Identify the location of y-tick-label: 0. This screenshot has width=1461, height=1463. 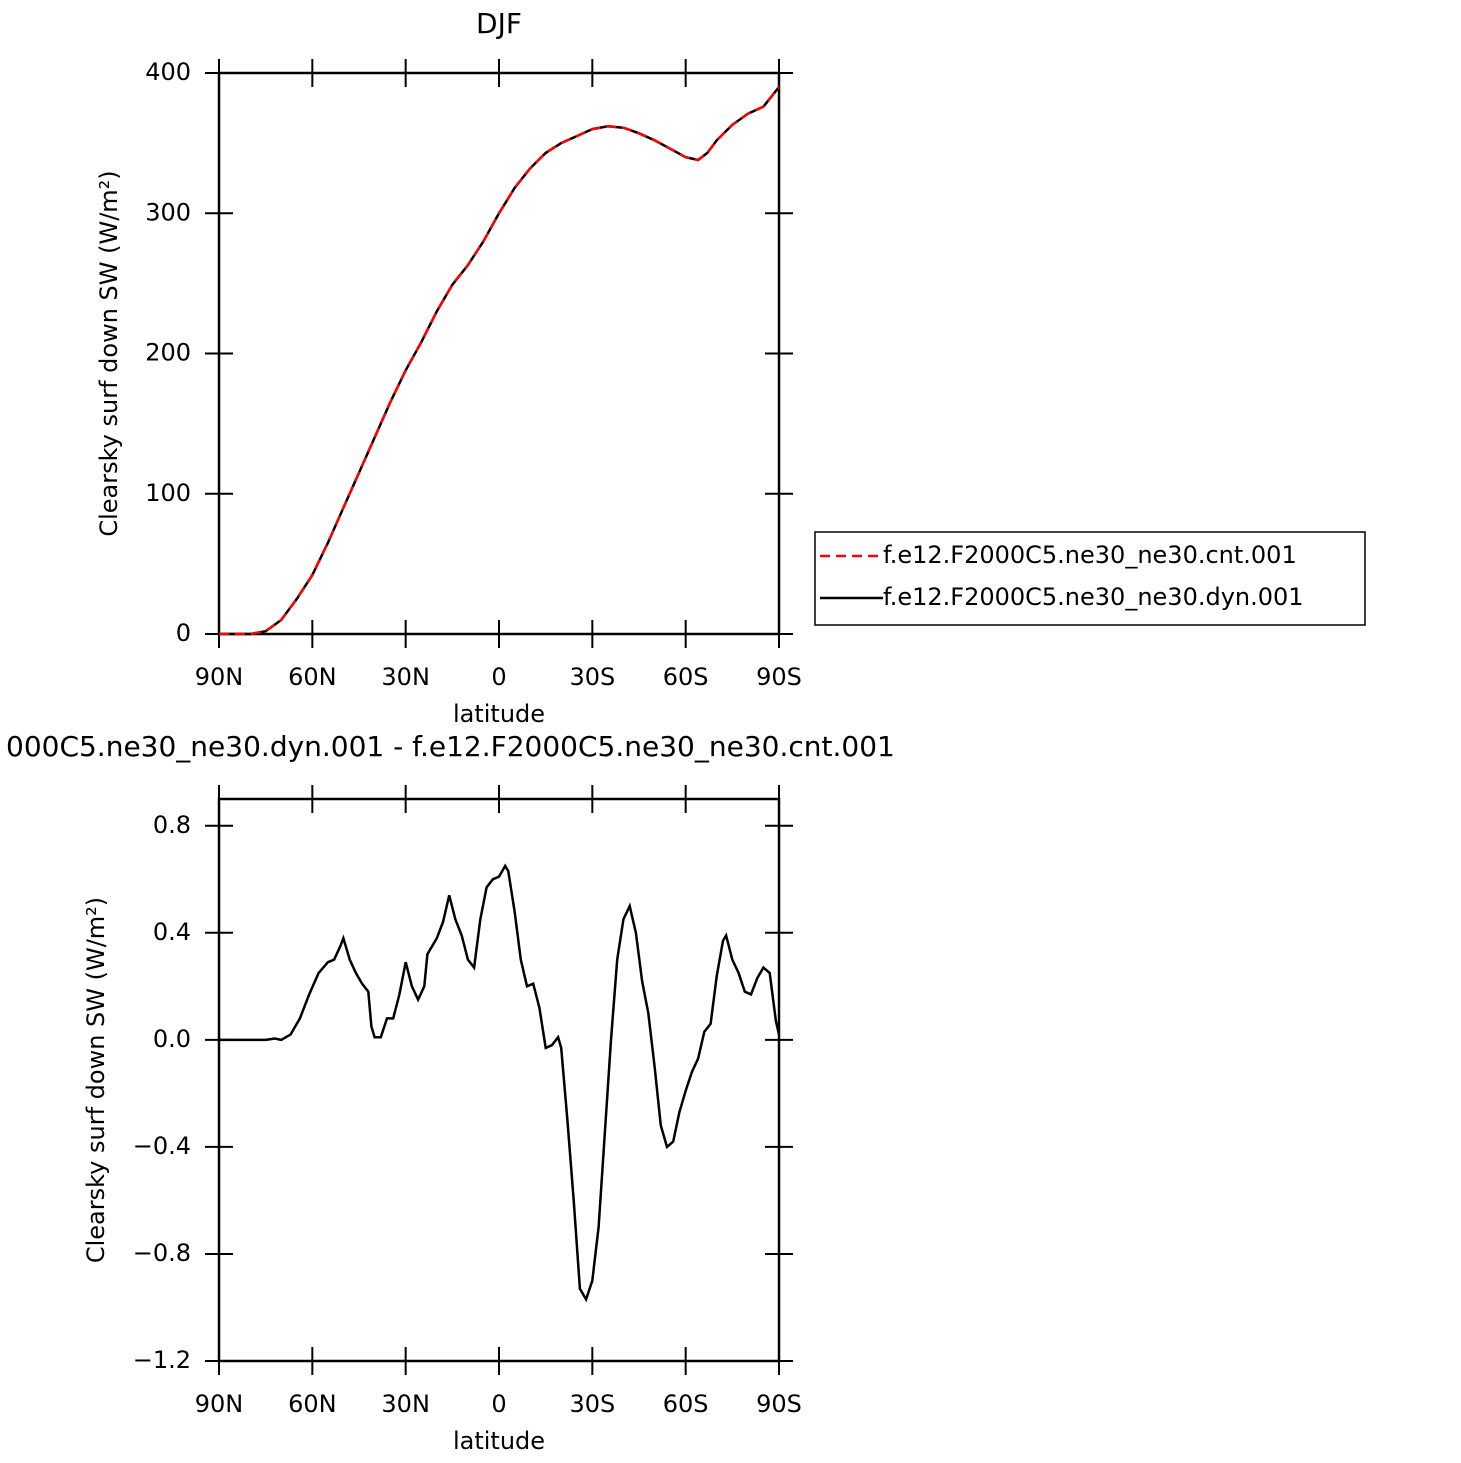
(183, 633).